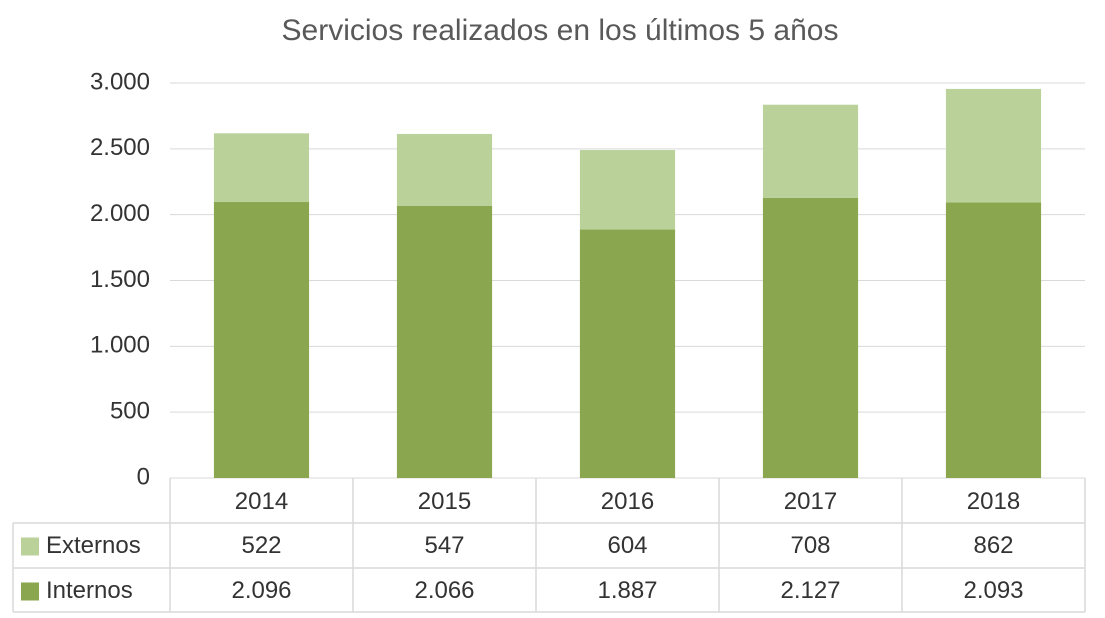  What do you see at coordinates (993, 501) in the screenshot?
I see `x-tick-label: 2018` at bounding box center [993, 501].